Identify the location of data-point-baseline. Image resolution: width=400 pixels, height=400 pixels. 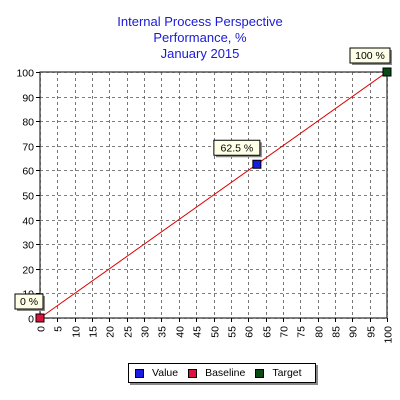
(40, 318).